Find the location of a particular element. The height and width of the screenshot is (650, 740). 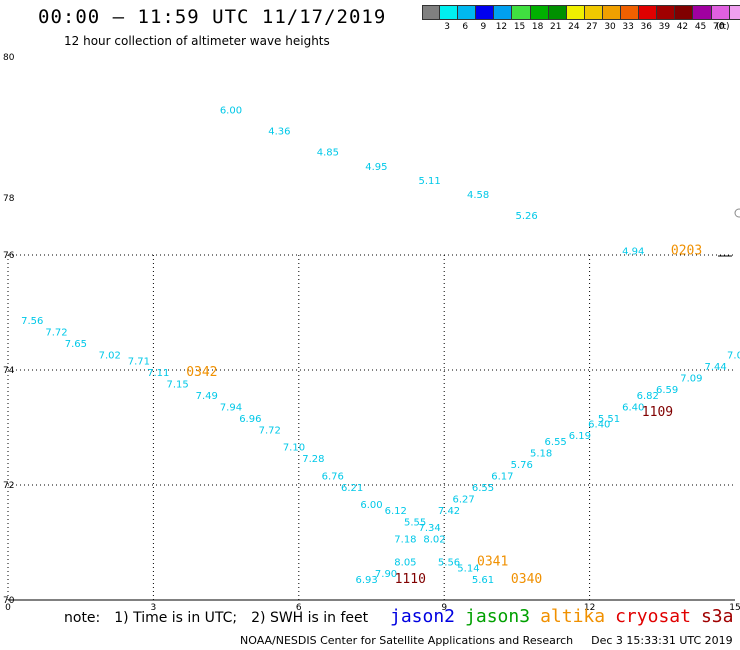

satellite-s3a: s3a is located at coordinates (717, 616).